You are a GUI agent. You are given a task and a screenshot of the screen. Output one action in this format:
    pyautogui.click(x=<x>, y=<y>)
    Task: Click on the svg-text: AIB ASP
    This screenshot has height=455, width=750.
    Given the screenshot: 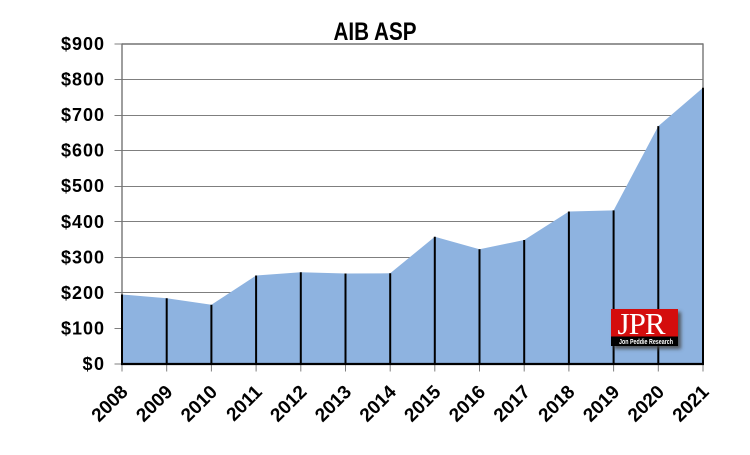 What is the action you would take?
    pyautogui.click(x=375, y=32)
    